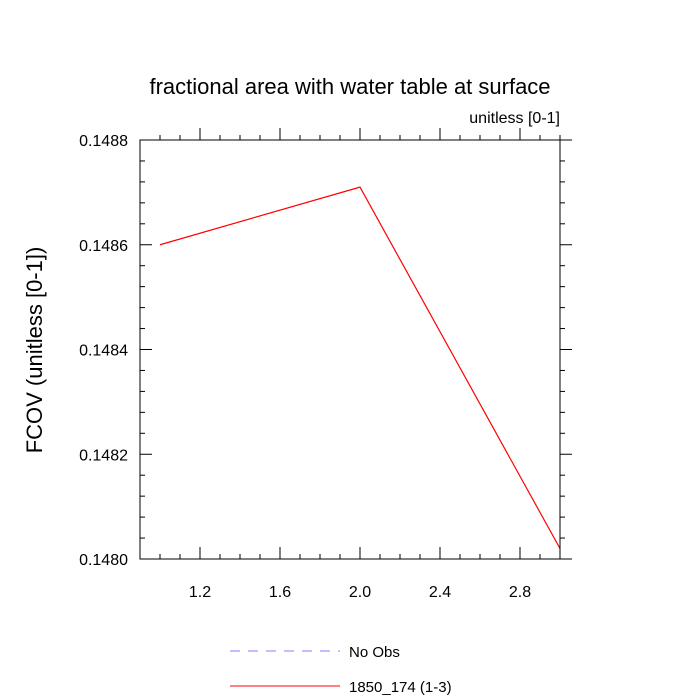 The width and height of the screenshot is (700, 700). I want to click on x-tick-label: 1.6, so click(280, 592).